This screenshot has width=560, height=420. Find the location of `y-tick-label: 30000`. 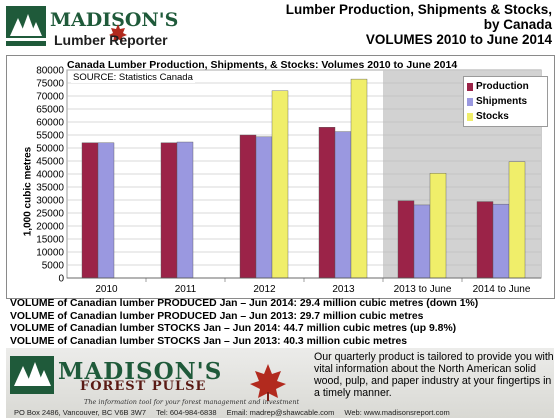

y-tick-label: 30000 is located at coordinates (50, 201).